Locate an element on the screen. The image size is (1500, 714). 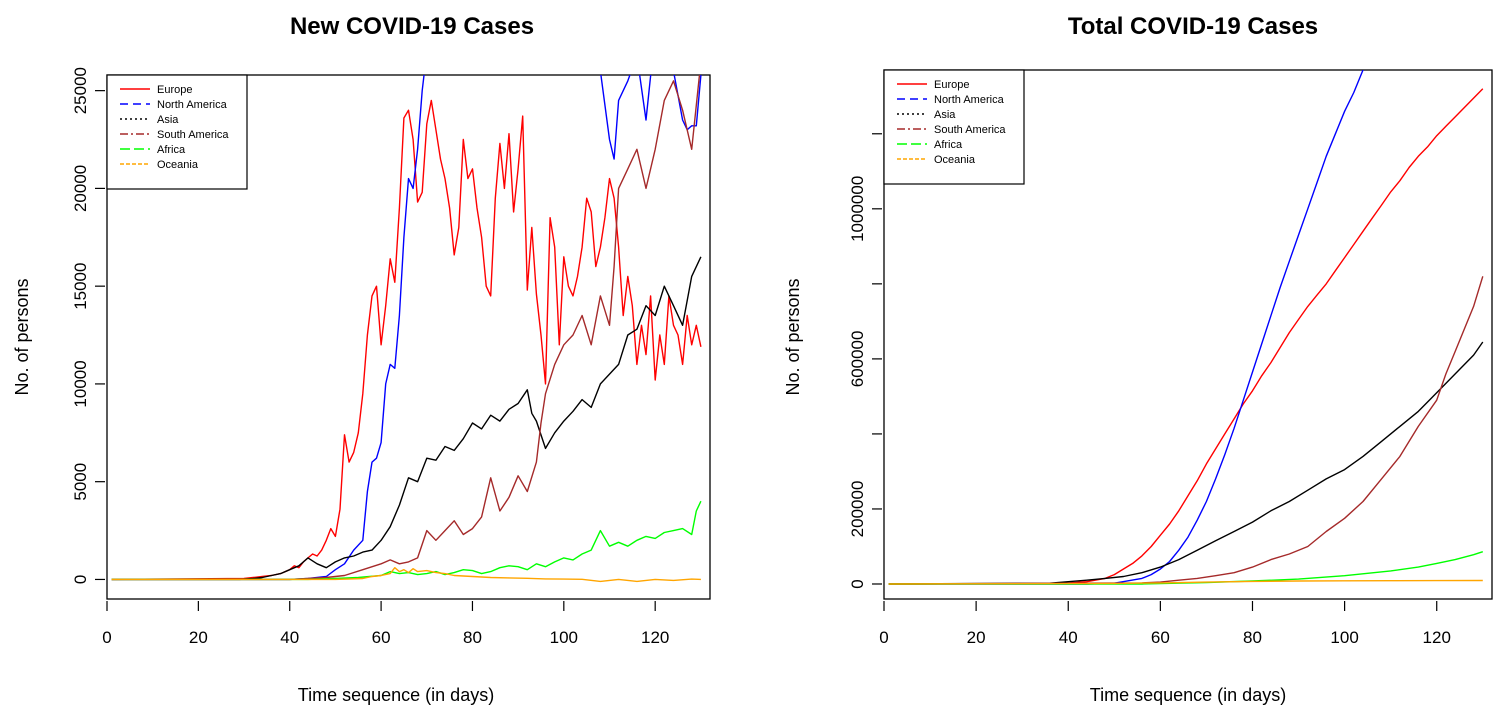
y-axis: 0 200000 600000 1000000 is located at coordinates (865, 361).